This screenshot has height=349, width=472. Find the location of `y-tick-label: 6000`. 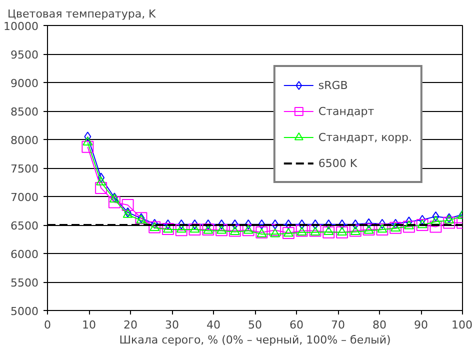

y-tick-label: 6000 is located at coordinates (24, 254).